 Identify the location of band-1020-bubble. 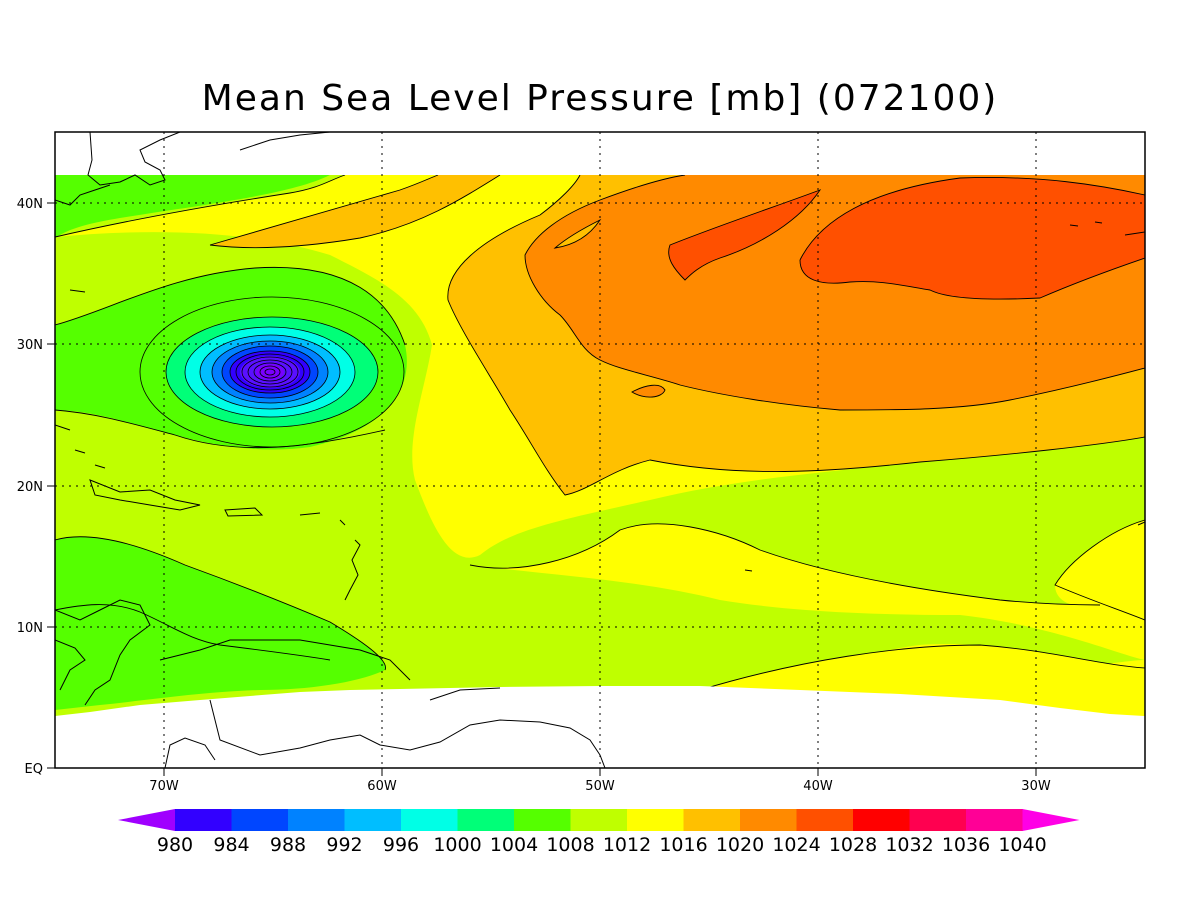
(648, 391).